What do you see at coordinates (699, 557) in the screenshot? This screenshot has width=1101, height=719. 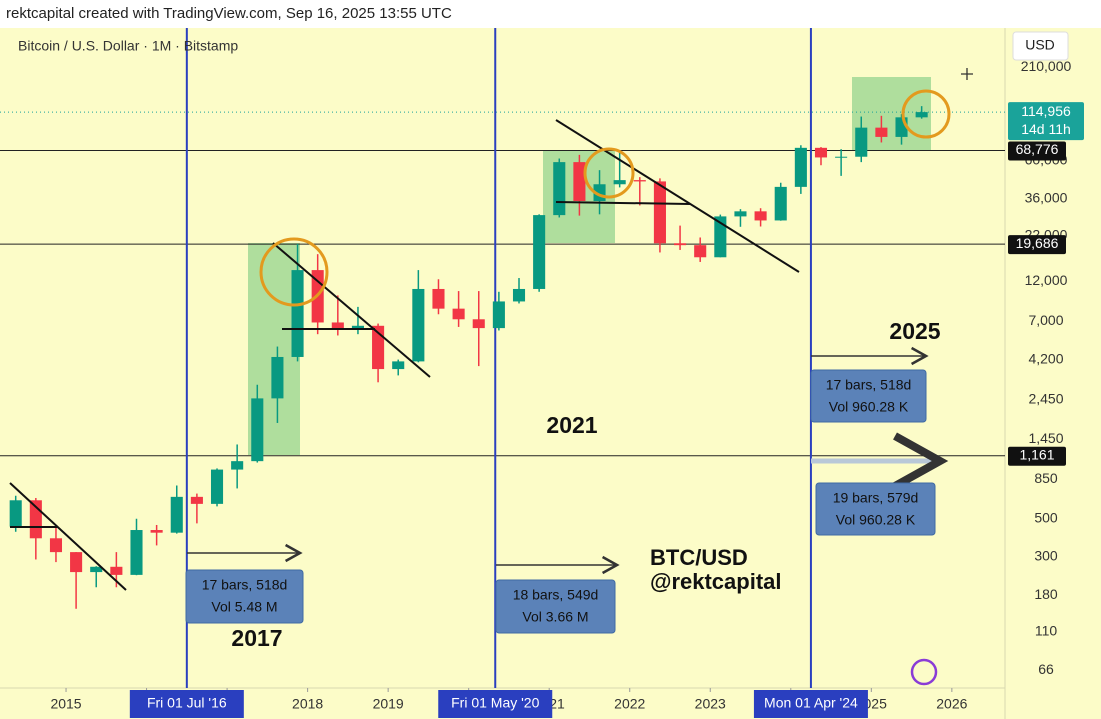 I see `annotation: BTC/USD` at bounding box center [699, 557].